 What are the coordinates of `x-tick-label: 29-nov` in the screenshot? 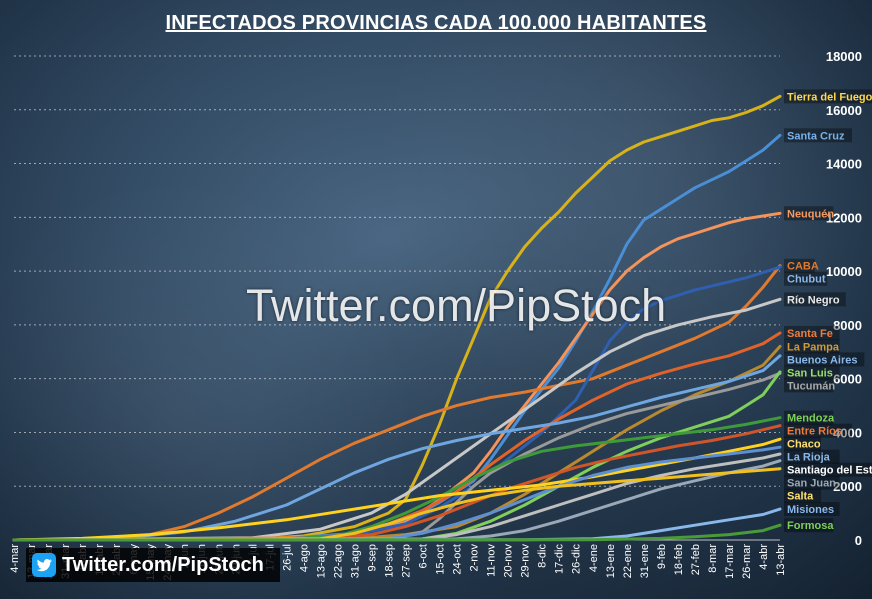 It's located at (526, 561).